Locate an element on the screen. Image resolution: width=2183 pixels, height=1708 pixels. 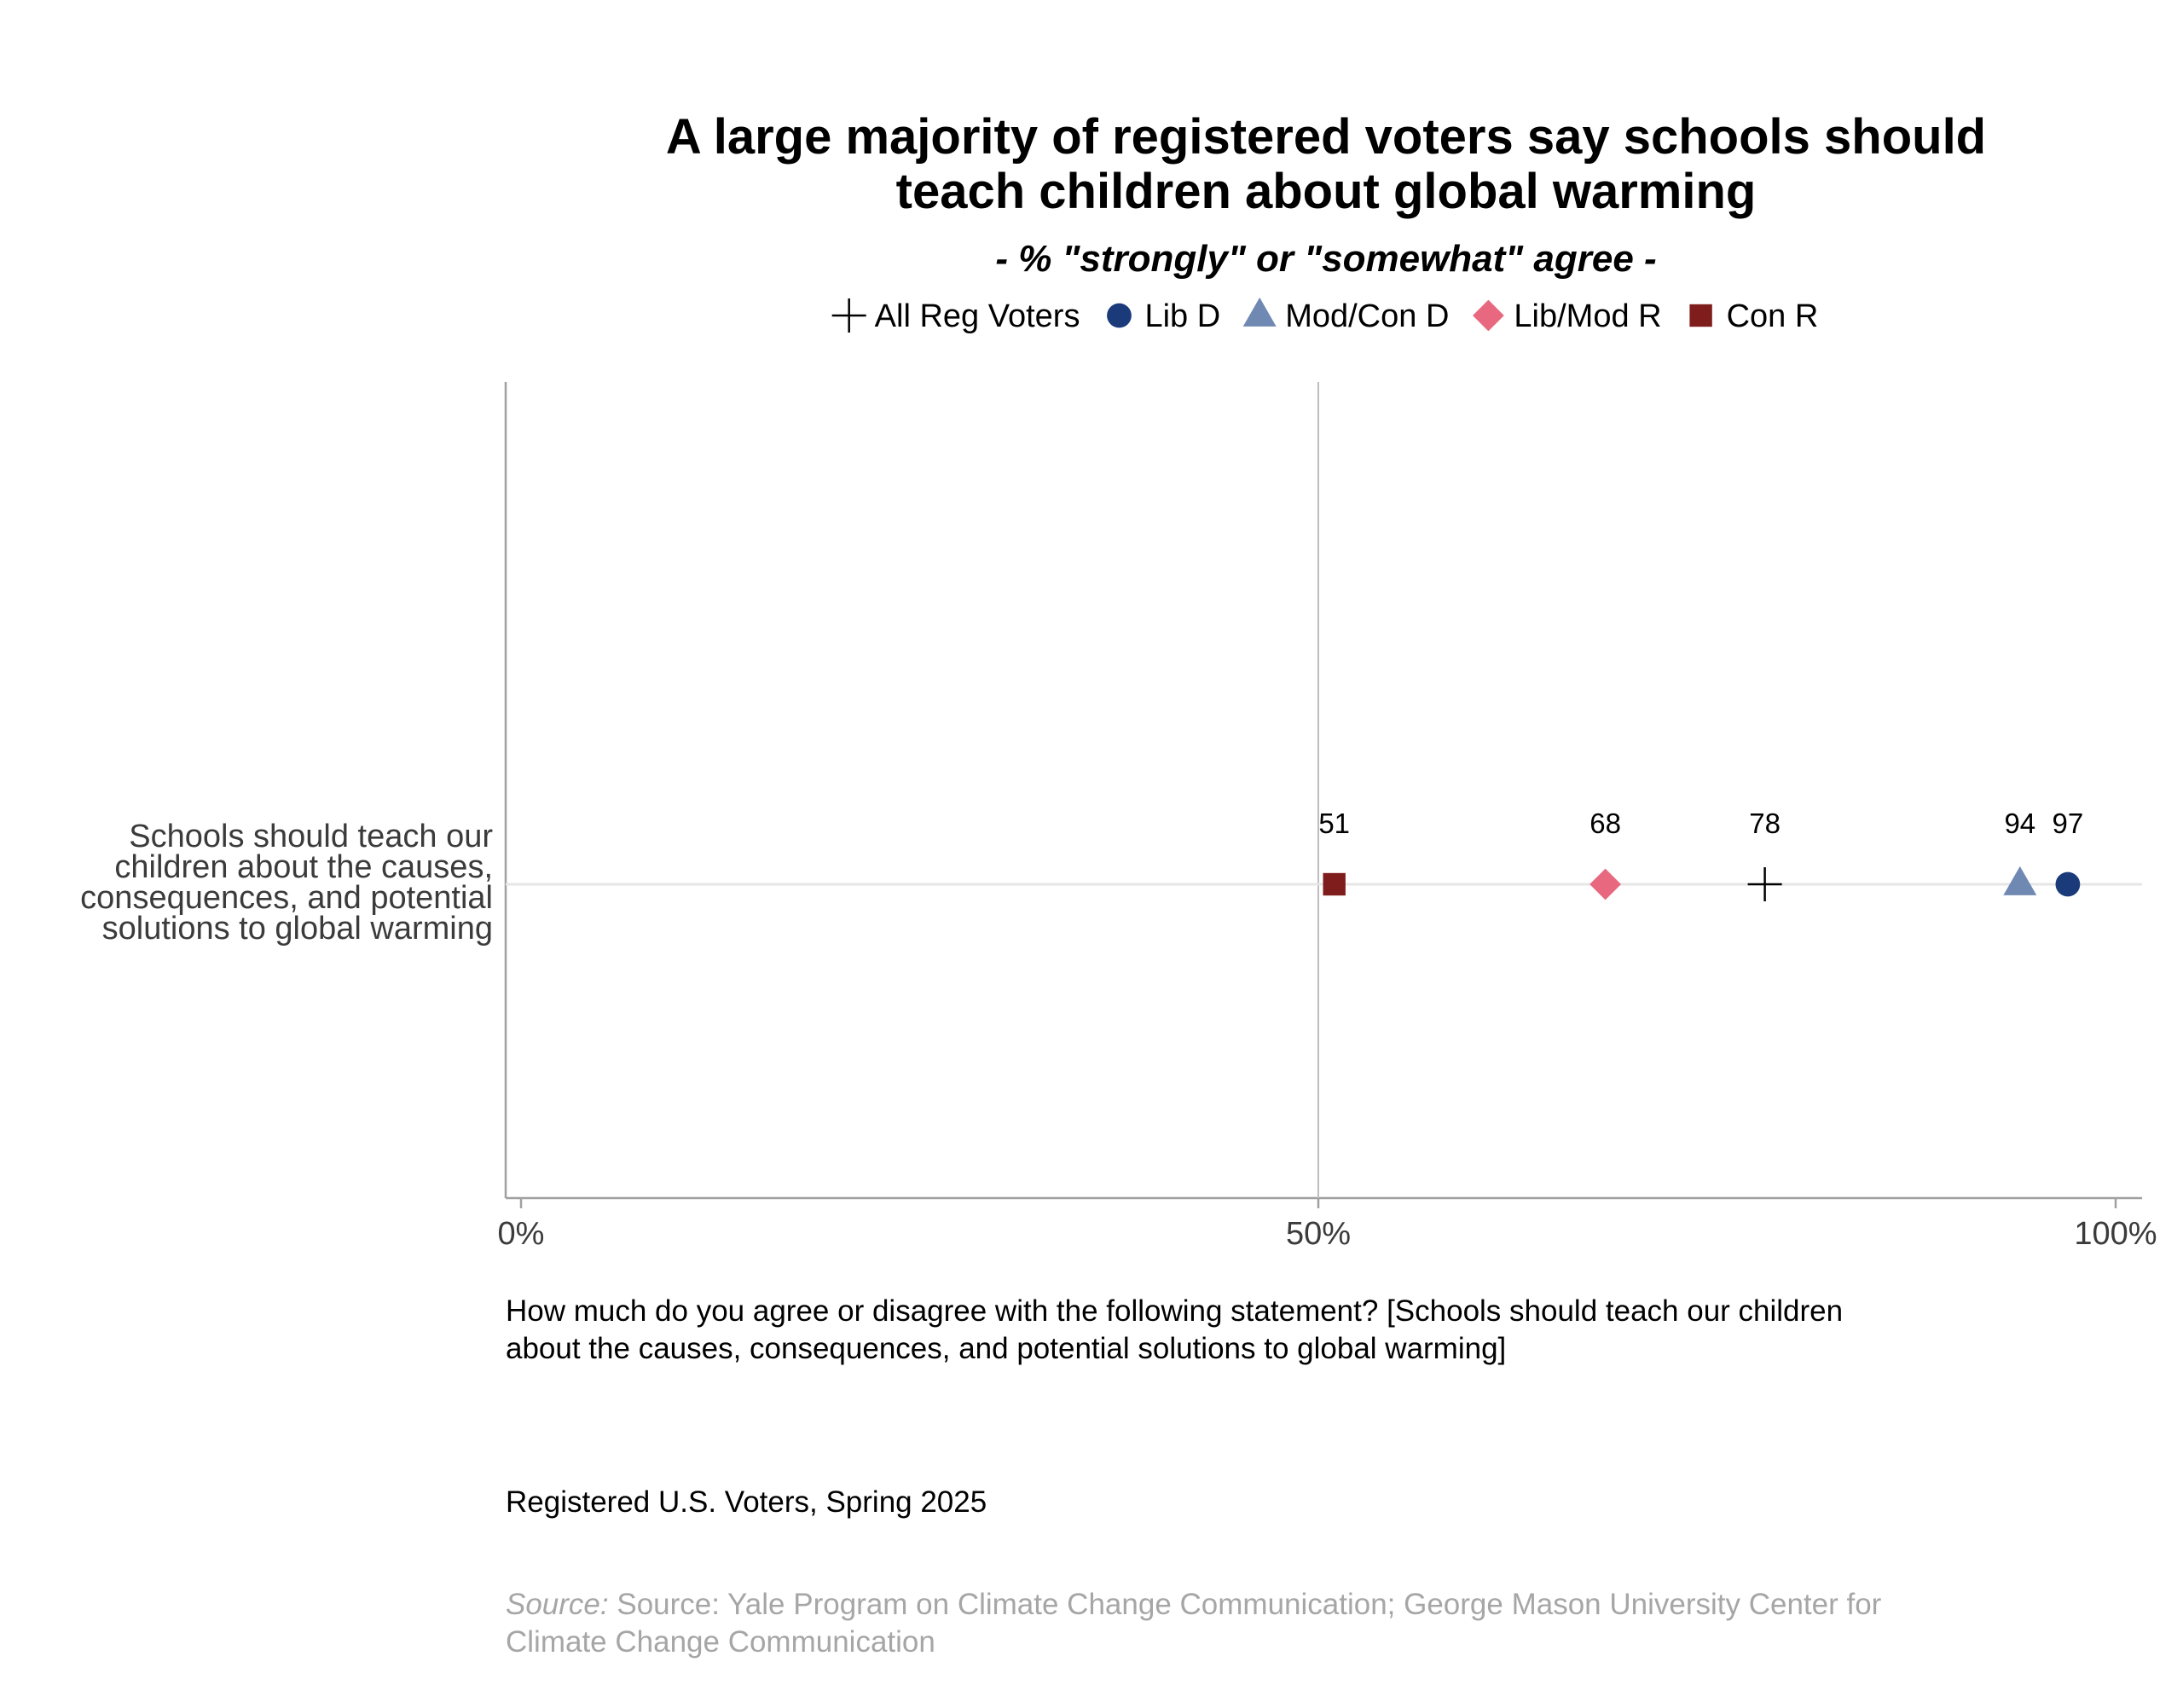
category-label-line-4: solutions to global warming is located at coordinates (298, 929).